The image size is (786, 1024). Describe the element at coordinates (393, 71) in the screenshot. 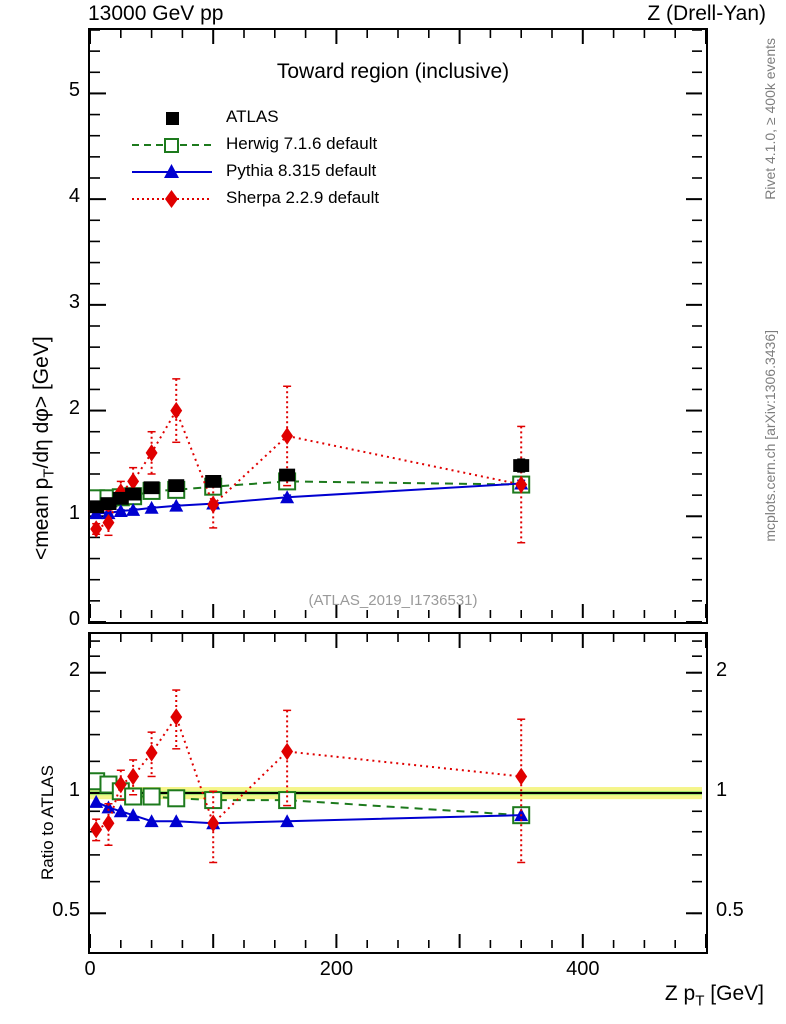

I see `plot-title: Toward region (inclusive)` at that location.